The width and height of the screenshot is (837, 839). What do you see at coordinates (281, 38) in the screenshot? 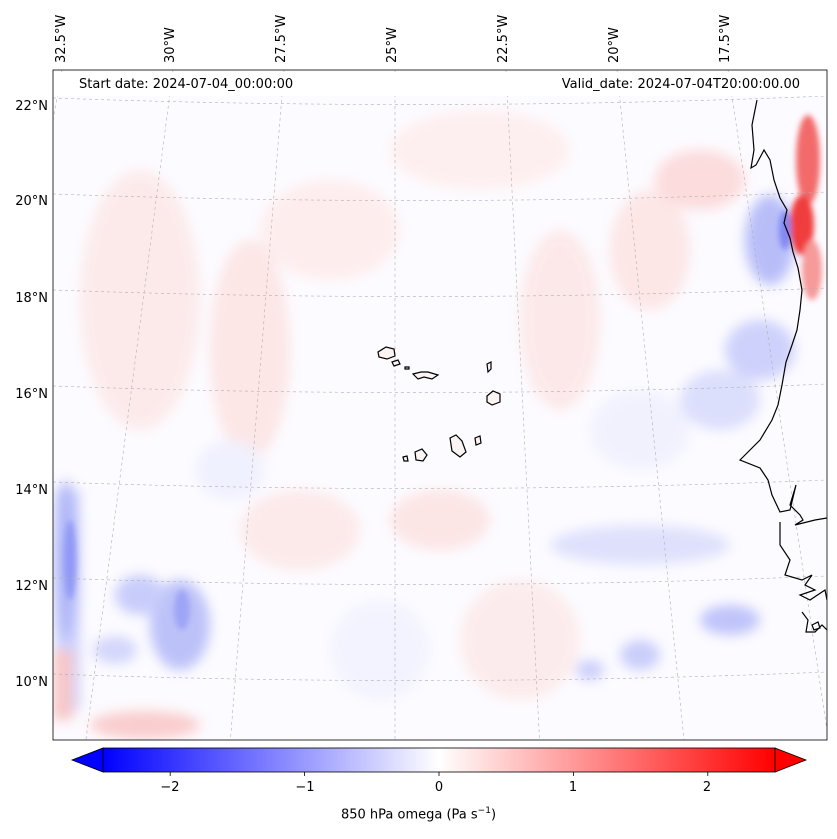
I see `lon-label-27-5w: 27.5°W` at bounding box center [281, 38].